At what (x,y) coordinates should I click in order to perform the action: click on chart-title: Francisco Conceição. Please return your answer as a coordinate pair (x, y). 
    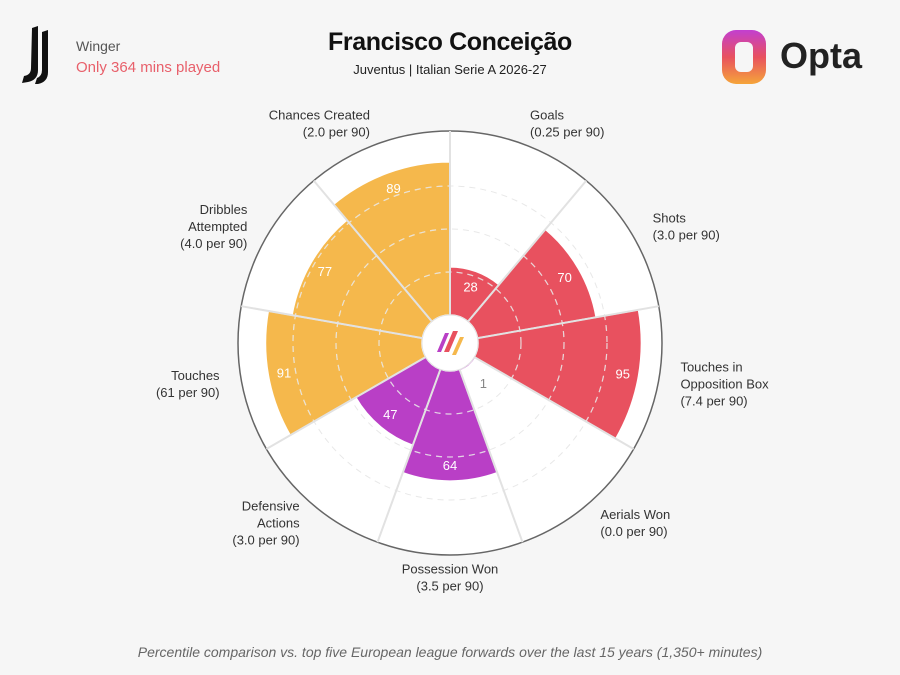
    Looking at the image, I should click on (450, 42).